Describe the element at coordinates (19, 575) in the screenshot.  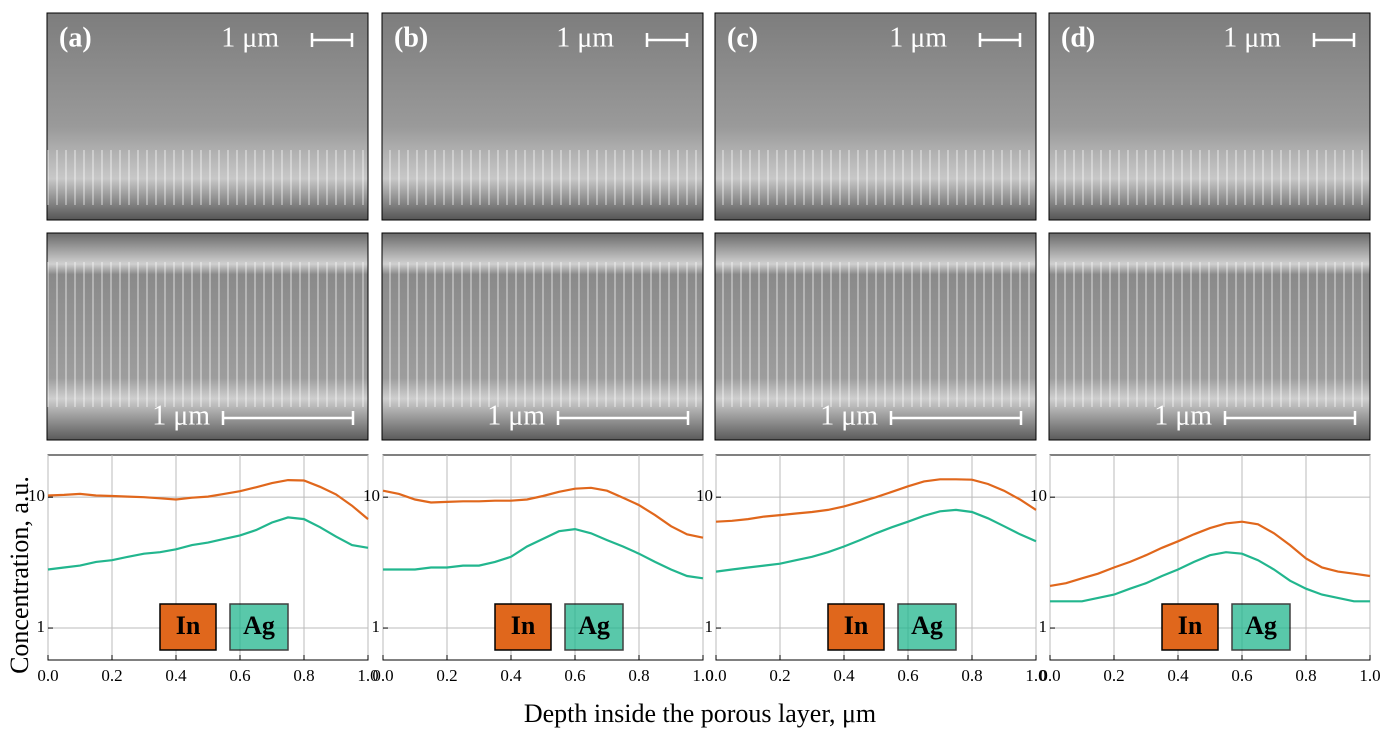
I see `y-axis-label: Concentration, a.u.` at that location.